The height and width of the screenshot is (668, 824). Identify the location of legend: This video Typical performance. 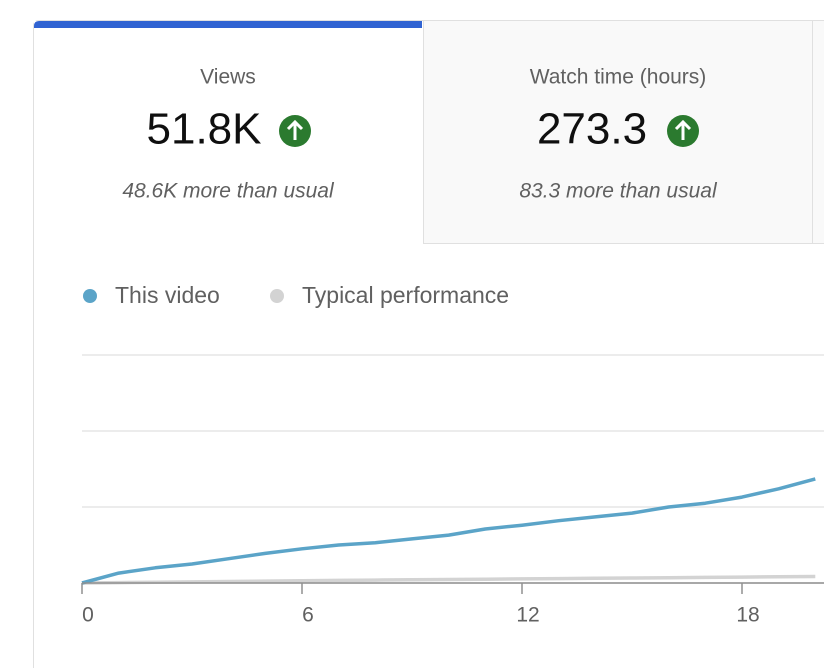
(296, 295).